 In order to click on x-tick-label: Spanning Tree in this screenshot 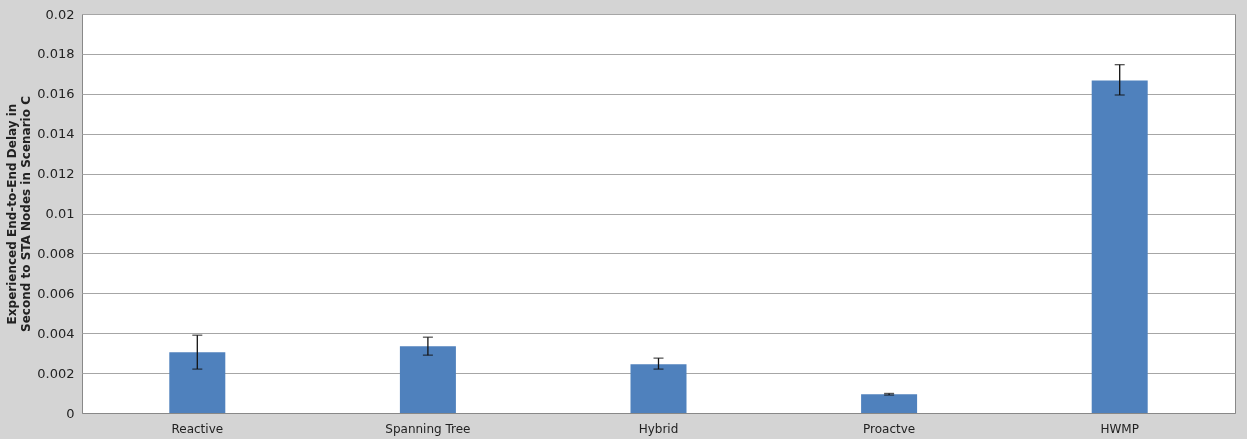, I will do `click(428, 428)`.